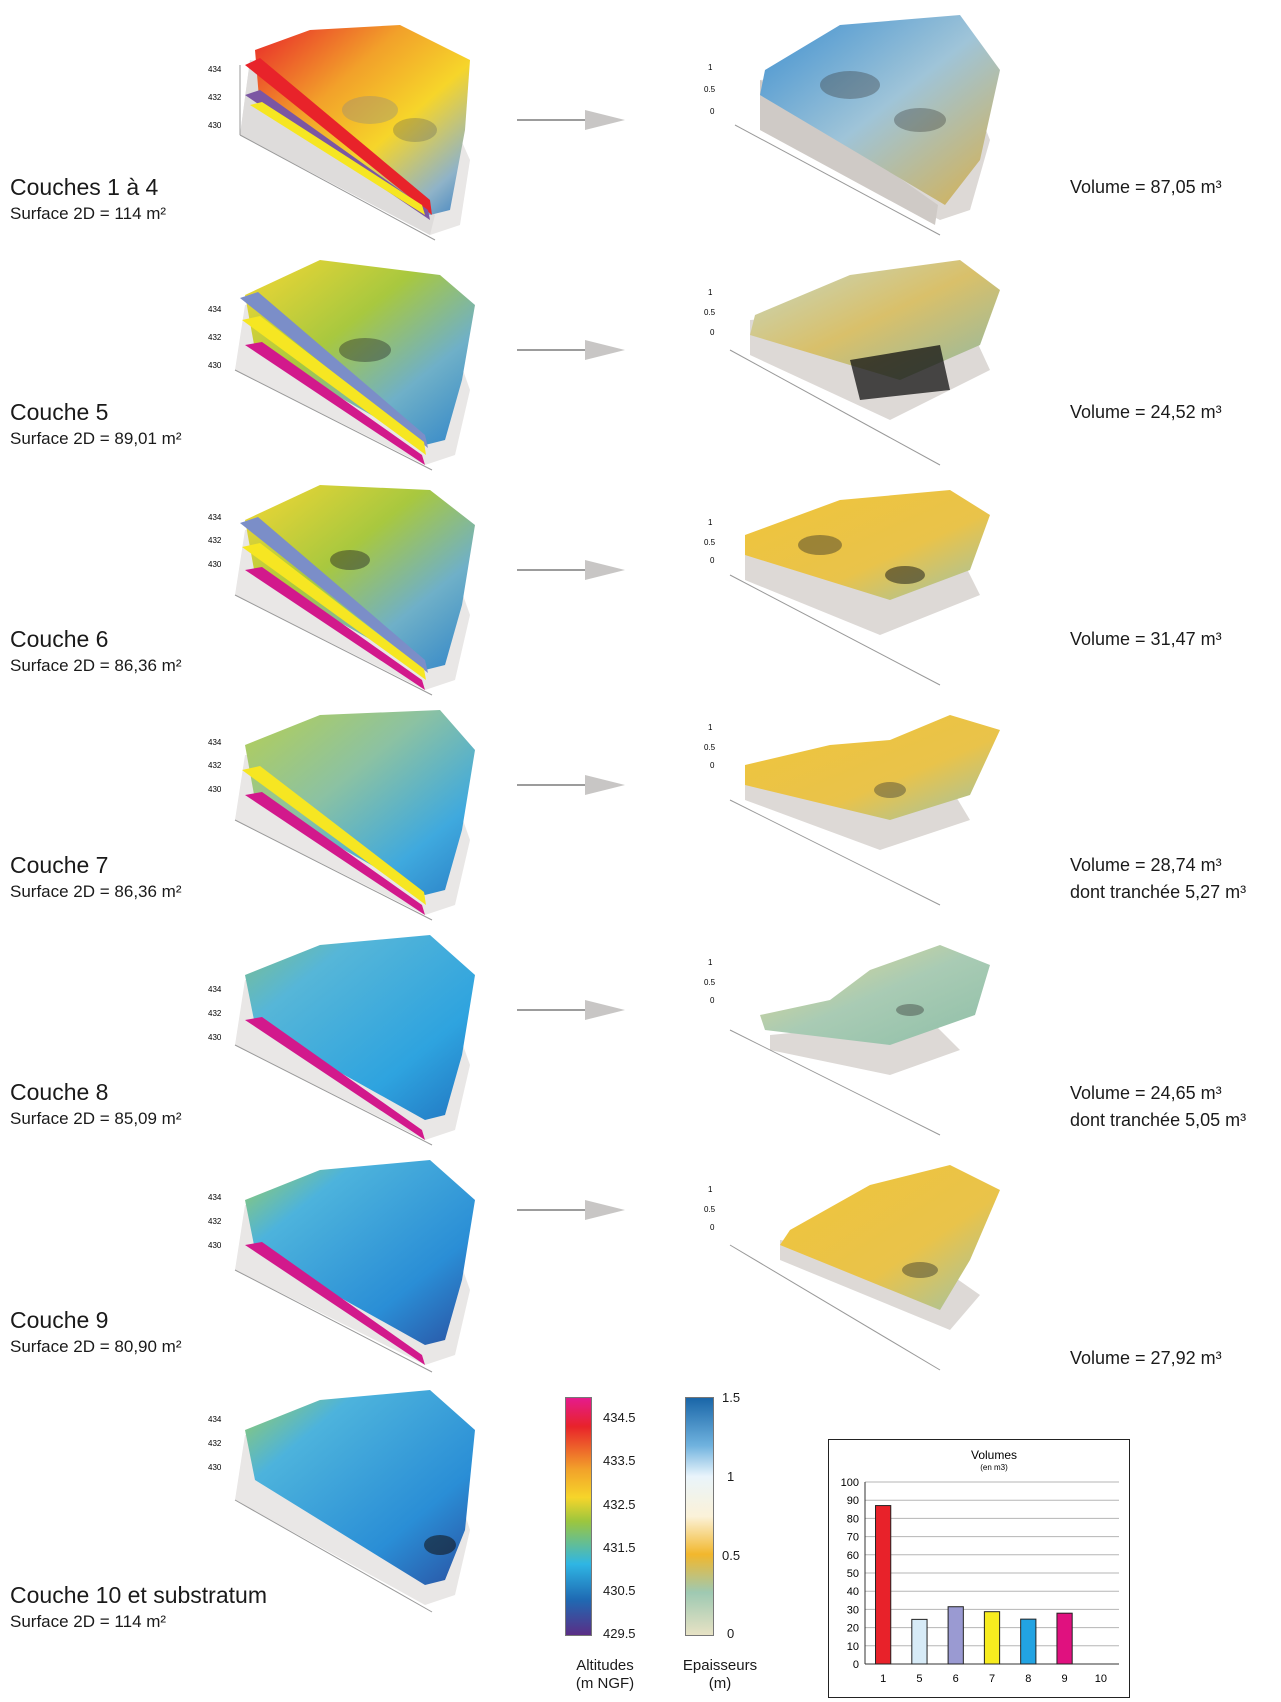 The height and width of the screenshot is (1702, 1281). Describe the element at coordinates (619, 1417) in the screenshot. I see `altitude-tick: 434.5` at that location.